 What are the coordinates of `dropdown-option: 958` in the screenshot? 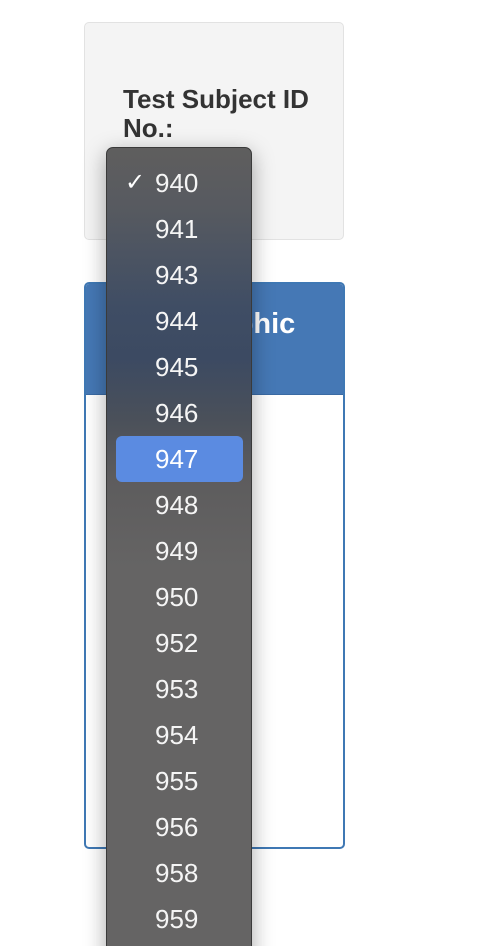 It's located at (179, 873).